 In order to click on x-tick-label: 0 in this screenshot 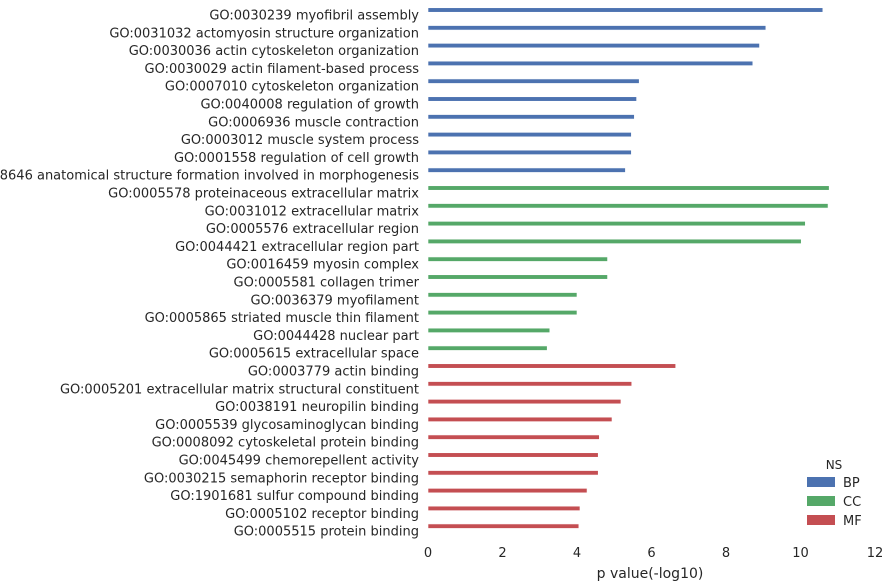, I will do `click(428, 553)`.